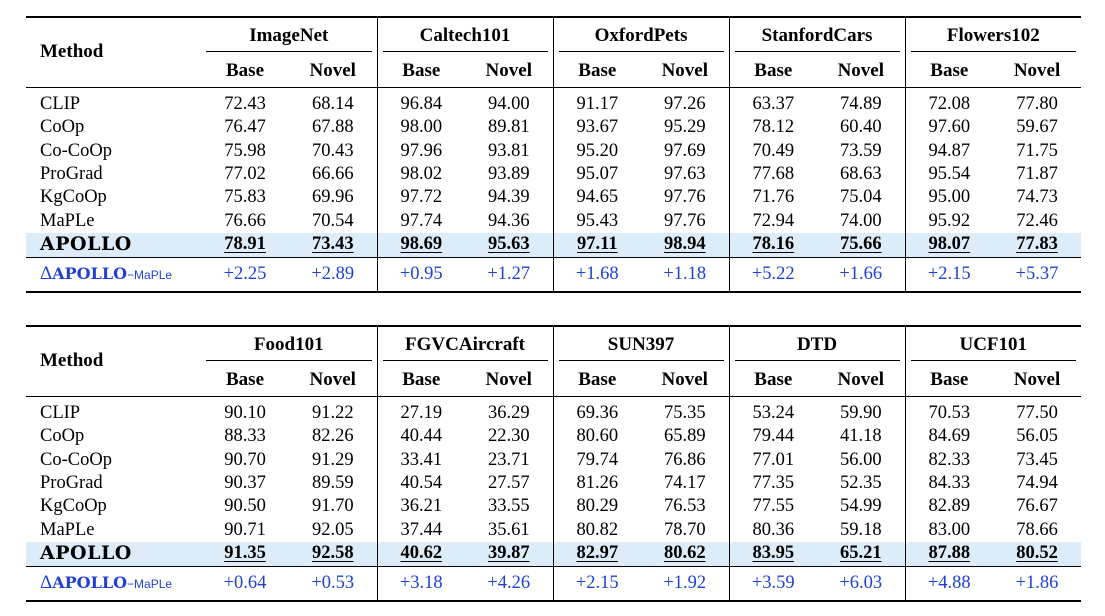  I want to click on delta-cell: +1.86, so click(1037, 583).